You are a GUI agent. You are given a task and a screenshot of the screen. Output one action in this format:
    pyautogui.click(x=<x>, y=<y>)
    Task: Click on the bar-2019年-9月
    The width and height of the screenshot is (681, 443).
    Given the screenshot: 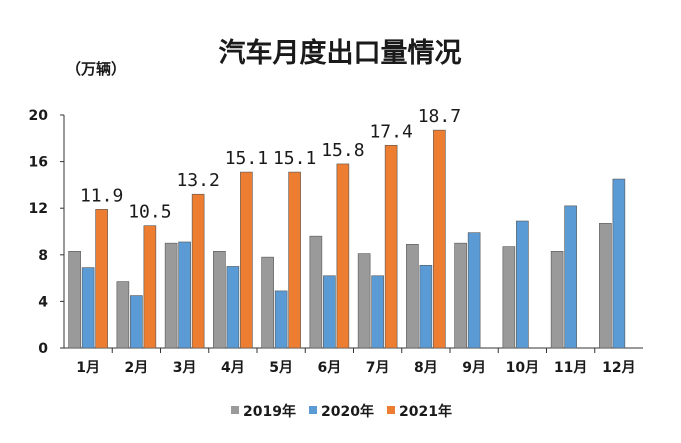 What is the action you would take?
    pyautogui.click(x=460, y=295)
    